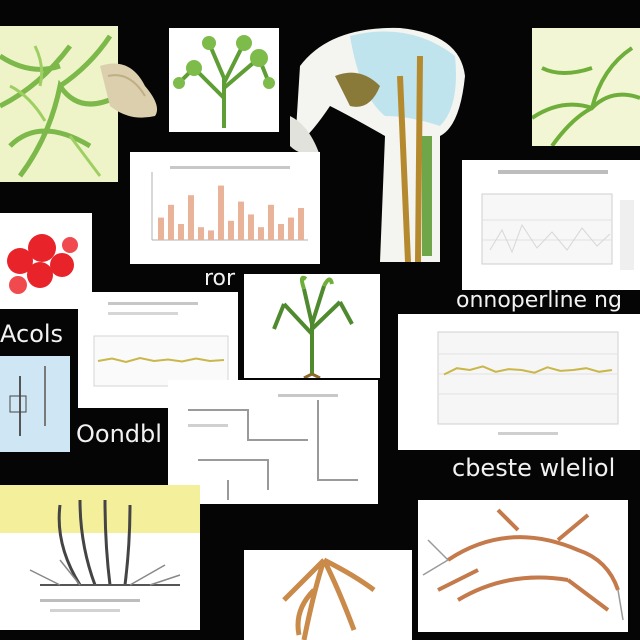 The height and width of the screenshot is (640, 640). Describe the element at coordinates (219, 279) in the screenshot. I see `caption-ror: ror` at that location.